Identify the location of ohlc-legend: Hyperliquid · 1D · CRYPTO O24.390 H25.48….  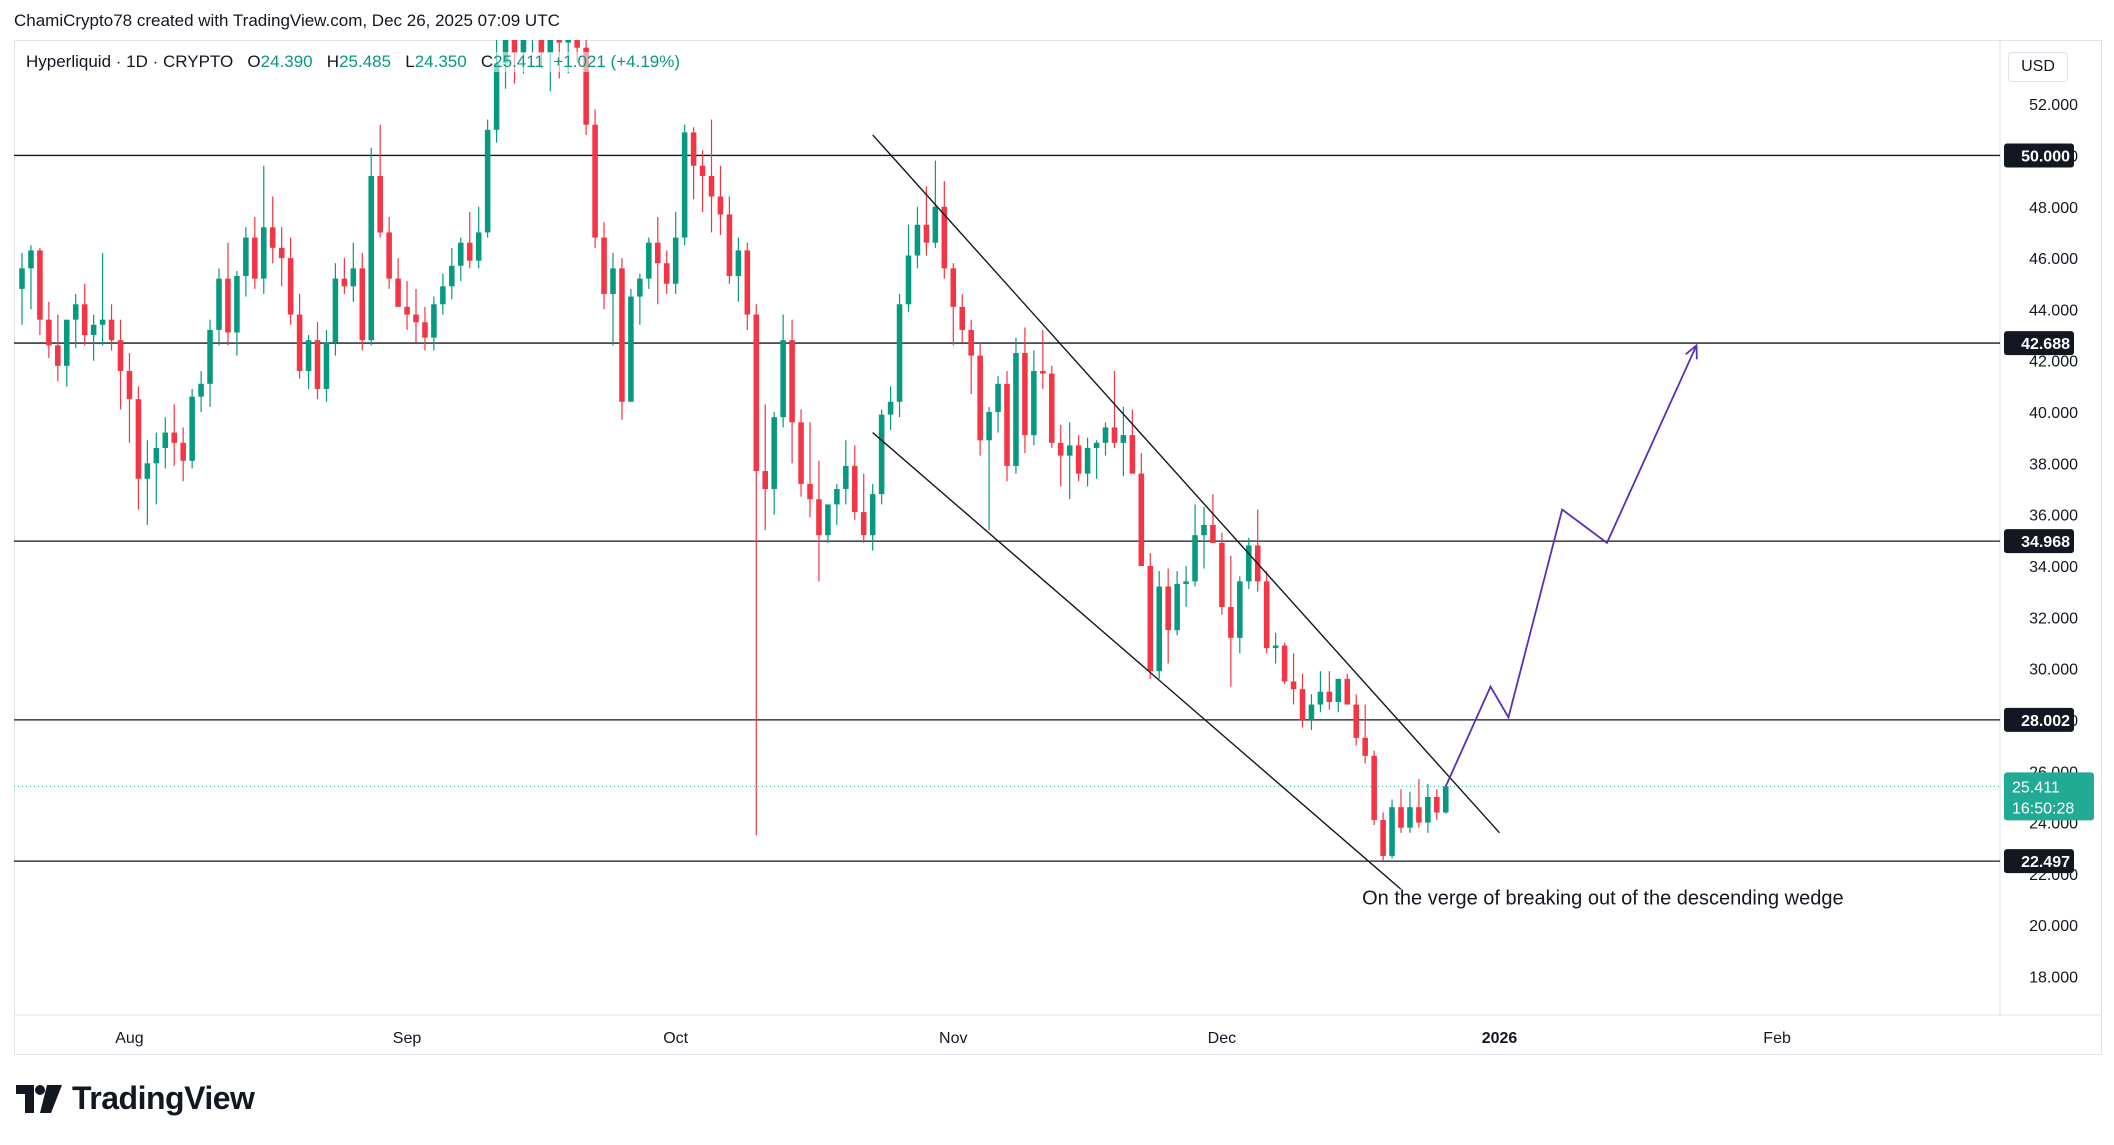
(353, 62).